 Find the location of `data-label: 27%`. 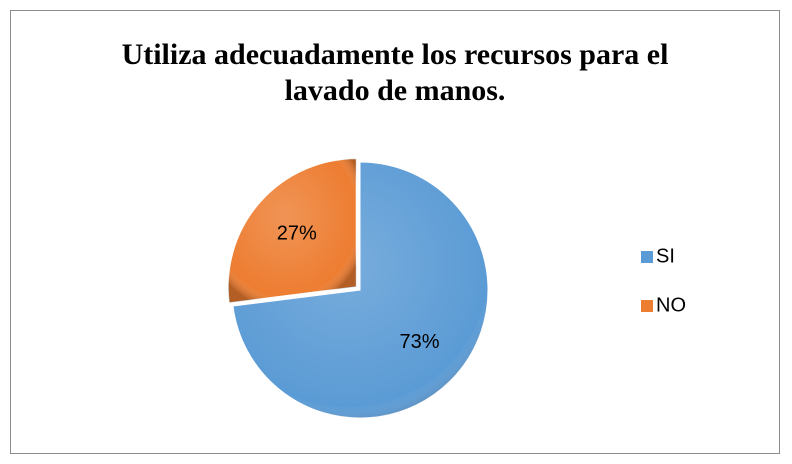

data-label: 27% is located at coordinates (297, 233).